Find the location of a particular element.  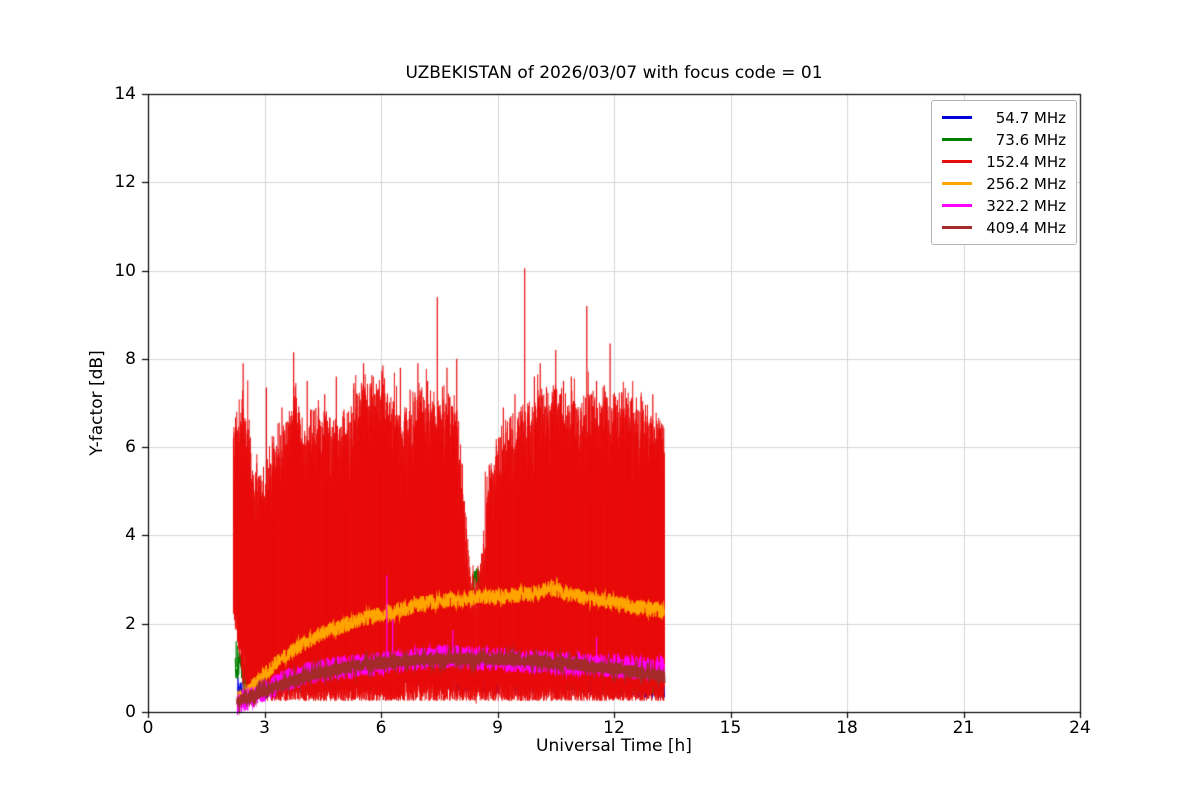

y-tick-label: 12 is located at coordinates (125, 182).